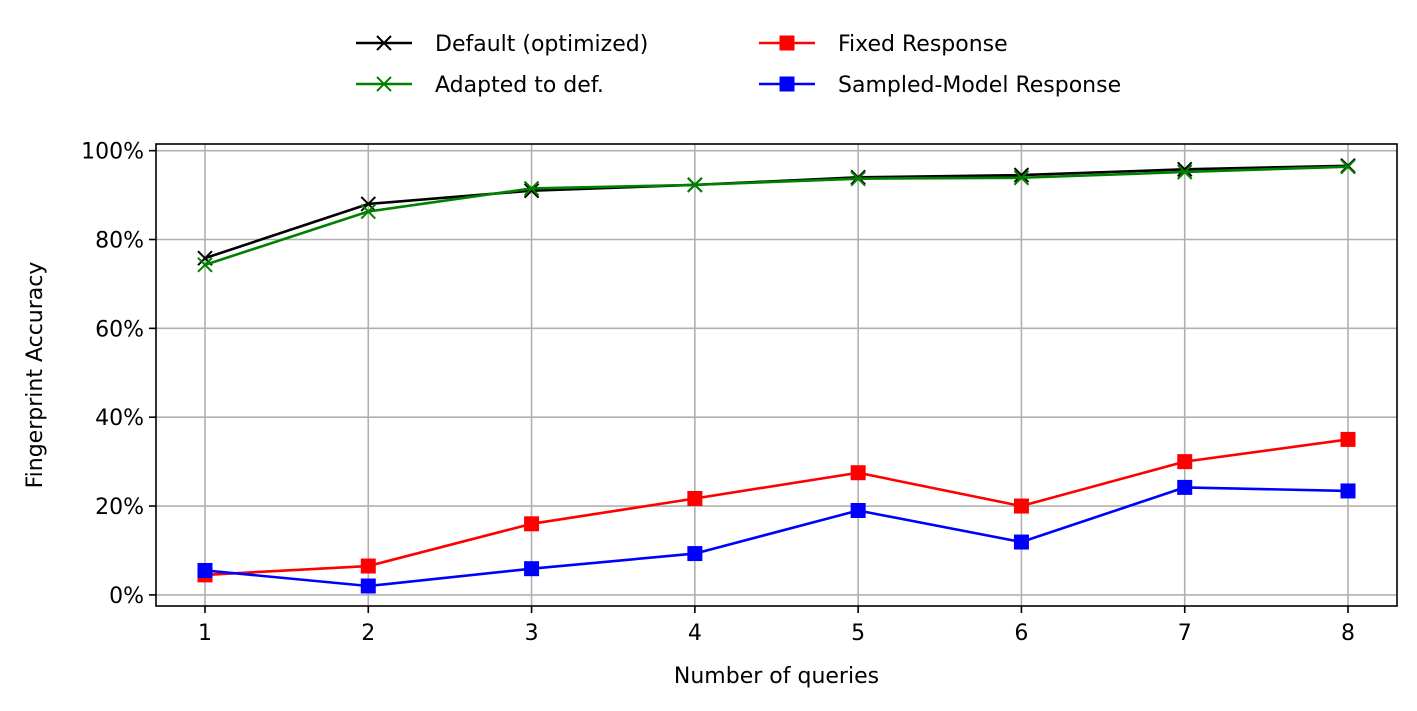 This screenshot has height=711, width=1417. Describe the element at coordinates (858, 633) in the screenshot. I see `x-tick-label: 5` at that location.